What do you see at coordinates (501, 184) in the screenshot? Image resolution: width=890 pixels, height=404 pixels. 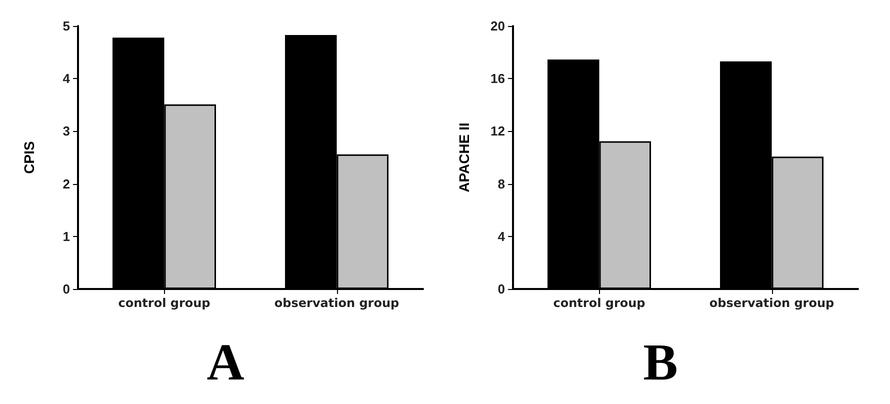 I see `y-tick-label: 8` at bounding box center [501, 184].